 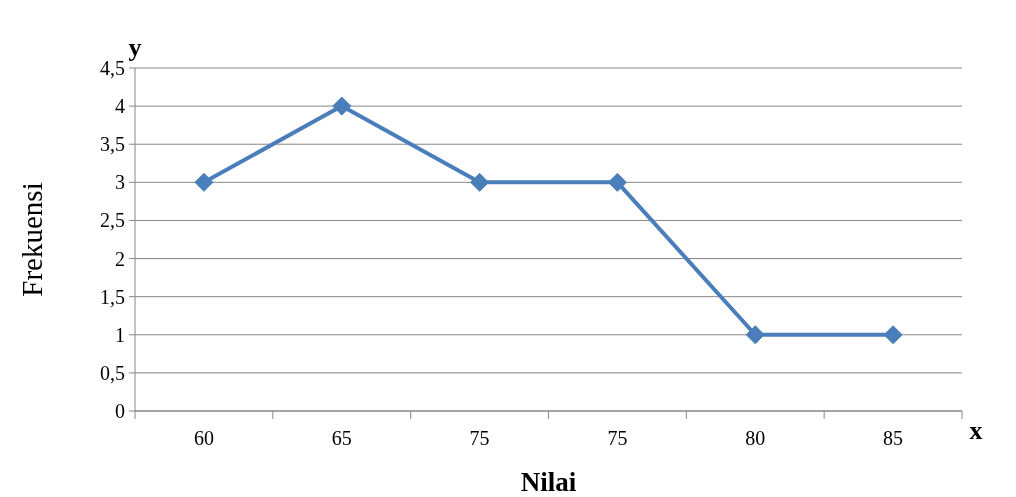 I want to click on y-tick-label: 3,5, so click(x=112, y=144).